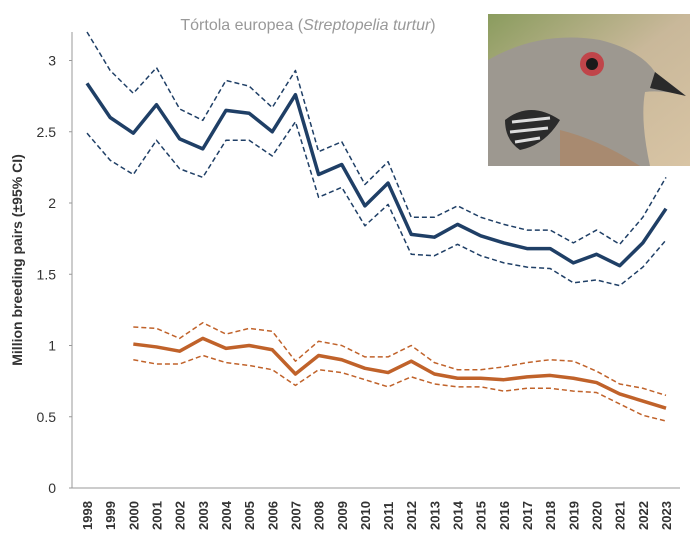  Describe the element at coordinates (367, 25) in the screenshot. I see `title-species: Streptopelia turtur` at that location.